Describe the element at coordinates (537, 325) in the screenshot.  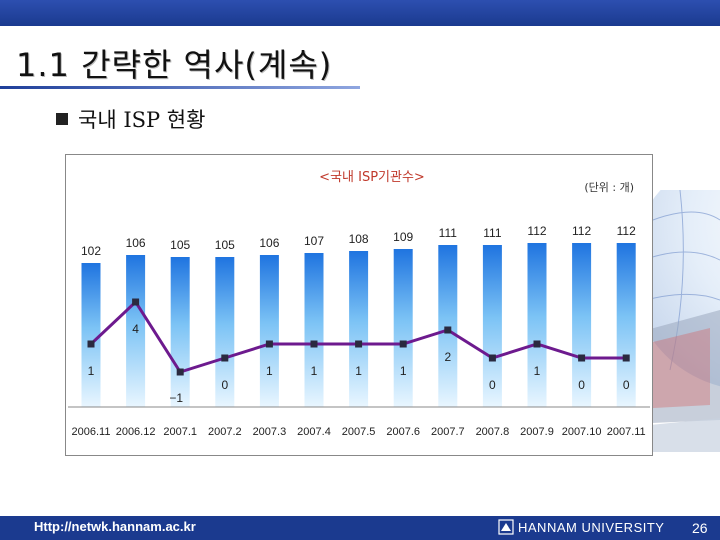
I see `bar-2007.9` at that location.